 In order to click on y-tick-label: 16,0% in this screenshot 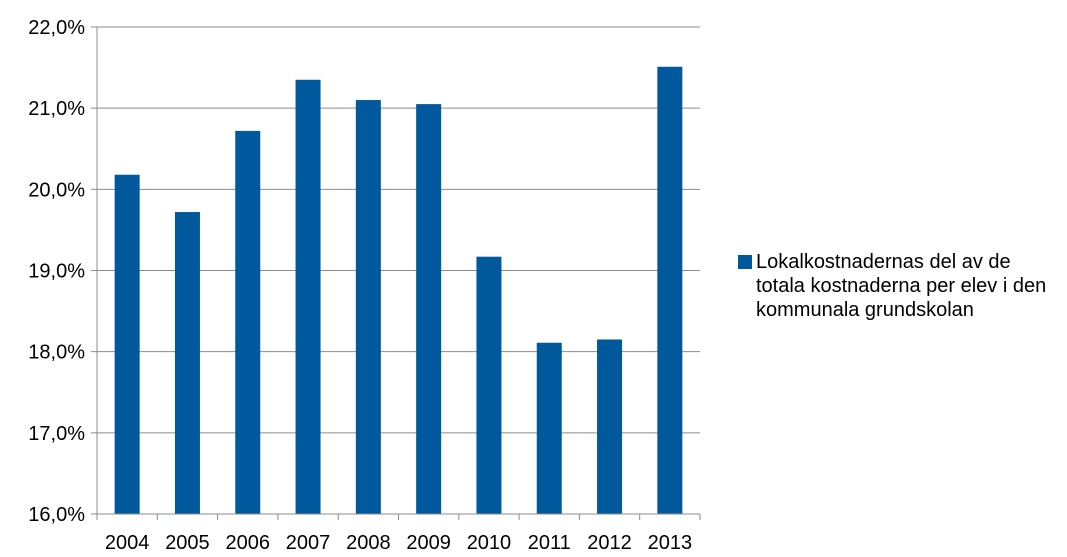, I will do `click(56, 515)`.